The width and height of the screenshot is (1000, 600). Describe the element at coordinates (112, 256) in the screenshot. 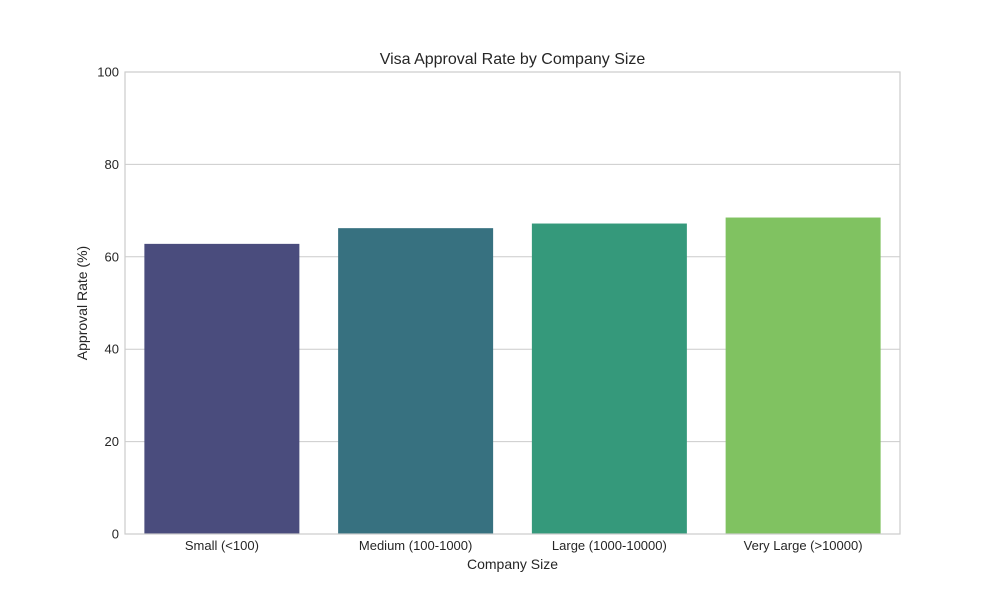

I see `y-tick-label: 60` at that location.